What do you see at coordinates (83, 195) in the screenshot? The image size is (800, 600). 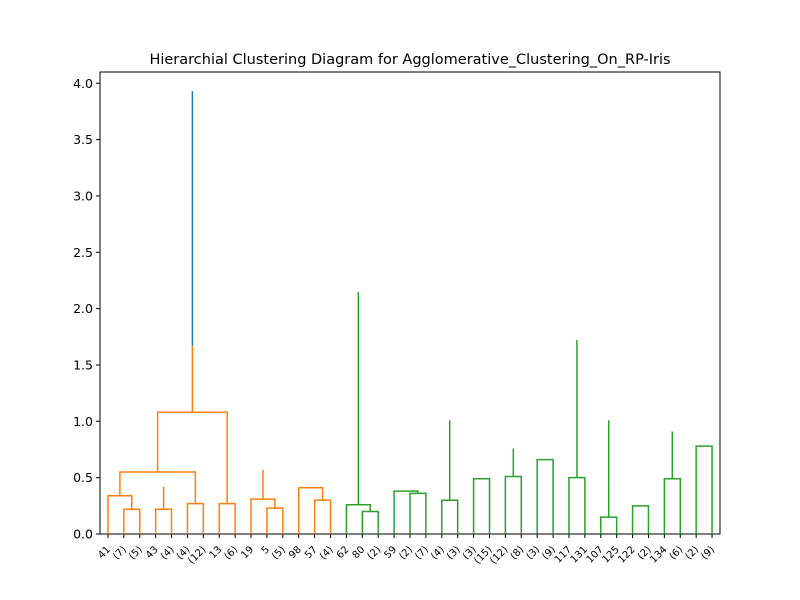 I see `y-tick-label-6: 3.0` at bounding box center [83, 195].